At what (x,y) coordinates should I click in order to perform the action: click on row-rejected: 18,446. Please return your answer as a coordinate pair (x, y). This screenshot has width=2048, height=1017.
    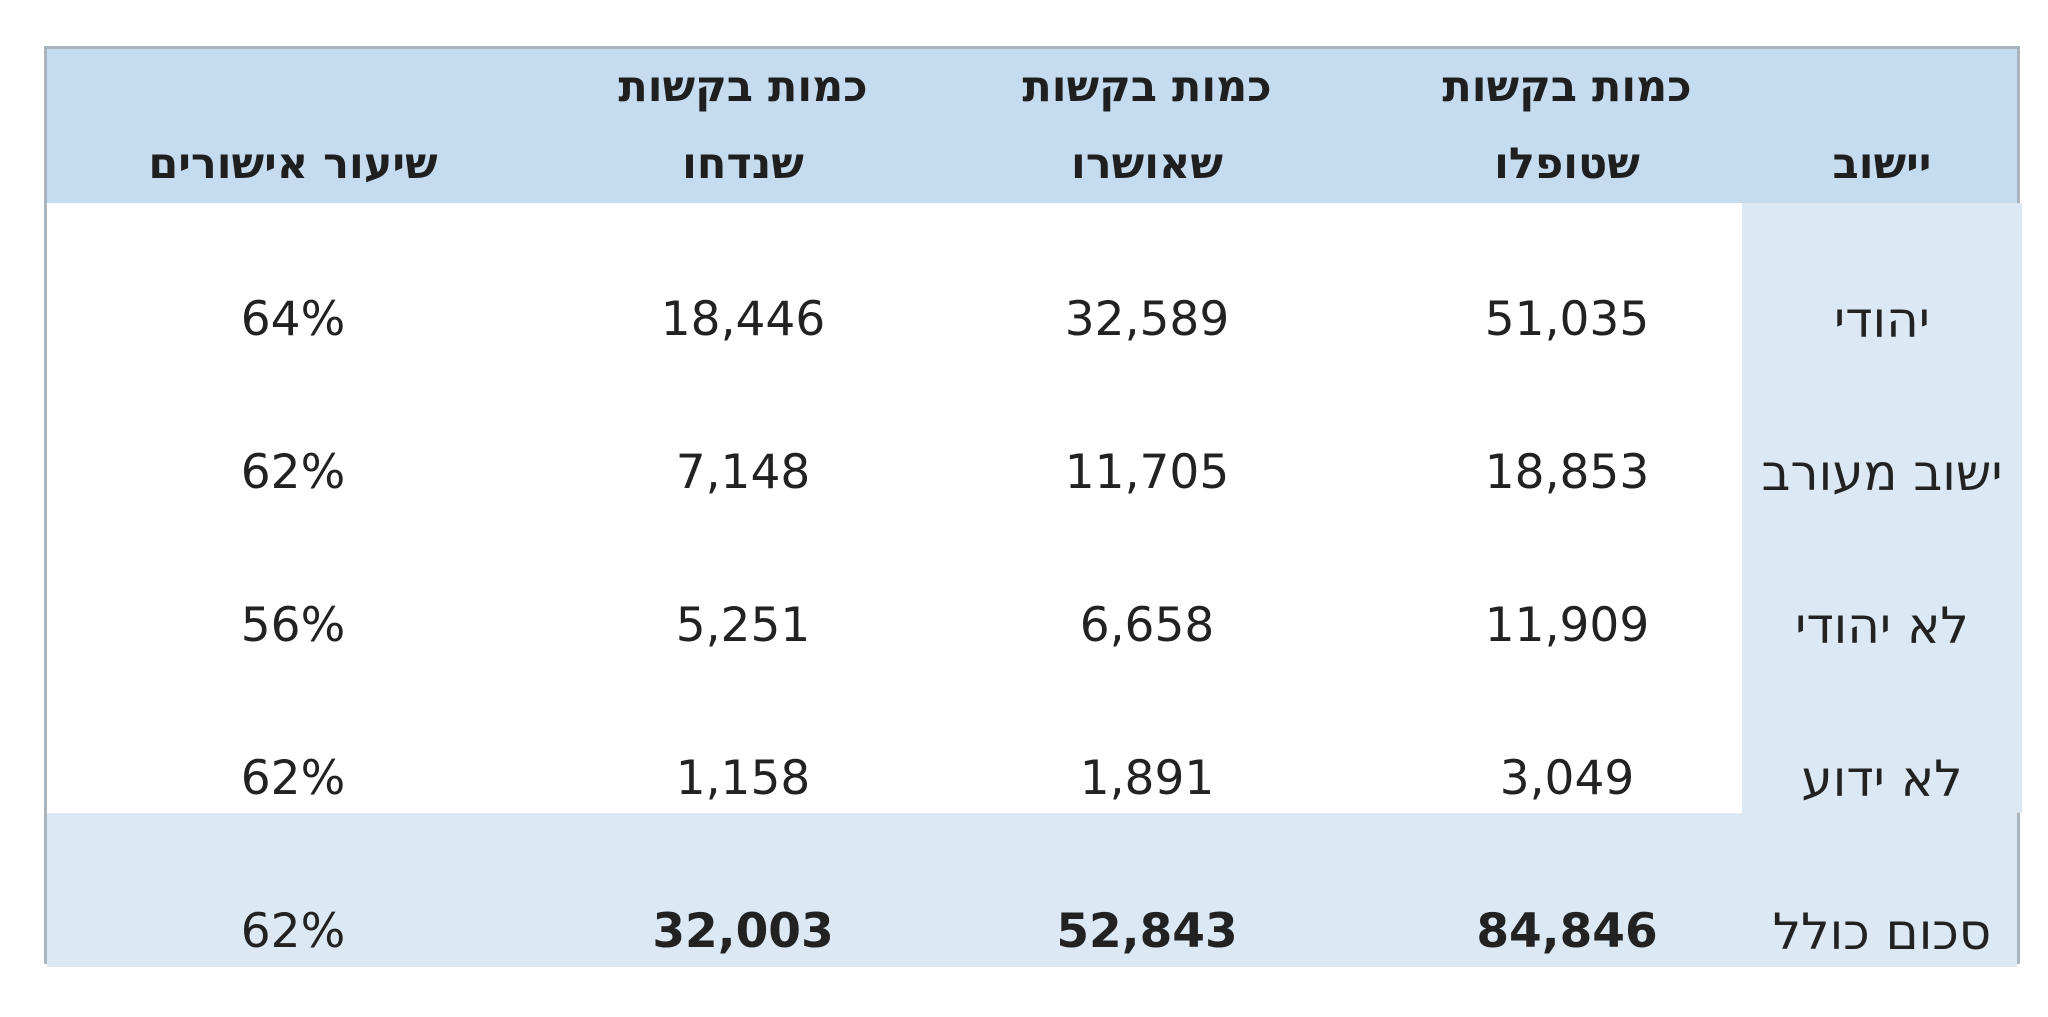
    Looking at the image, I should click on (743, 319).